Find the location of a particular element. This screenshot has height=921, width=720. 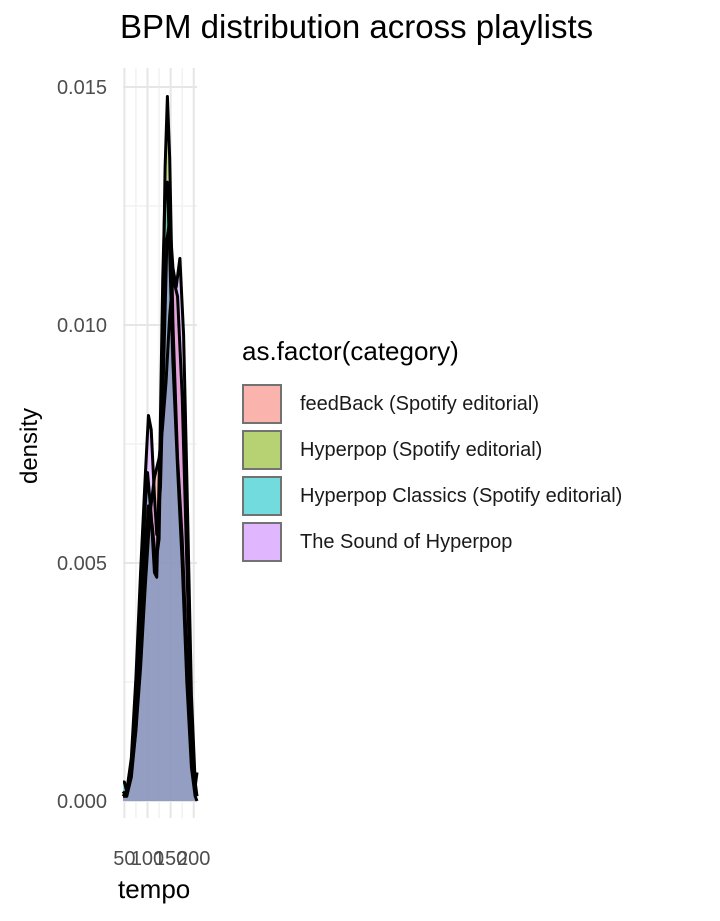

x-tick-label: 50 is located at coordinates (124, 859).